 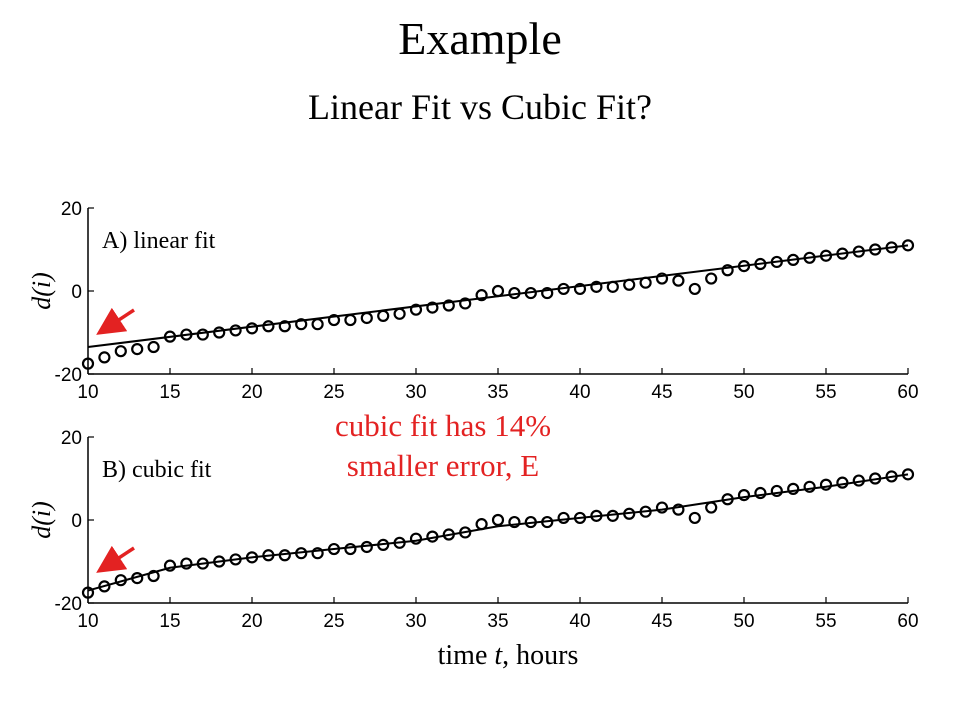 I want to click on callout-box: cubic fit has 14% smaller error, E, so click(x=443, y=451).